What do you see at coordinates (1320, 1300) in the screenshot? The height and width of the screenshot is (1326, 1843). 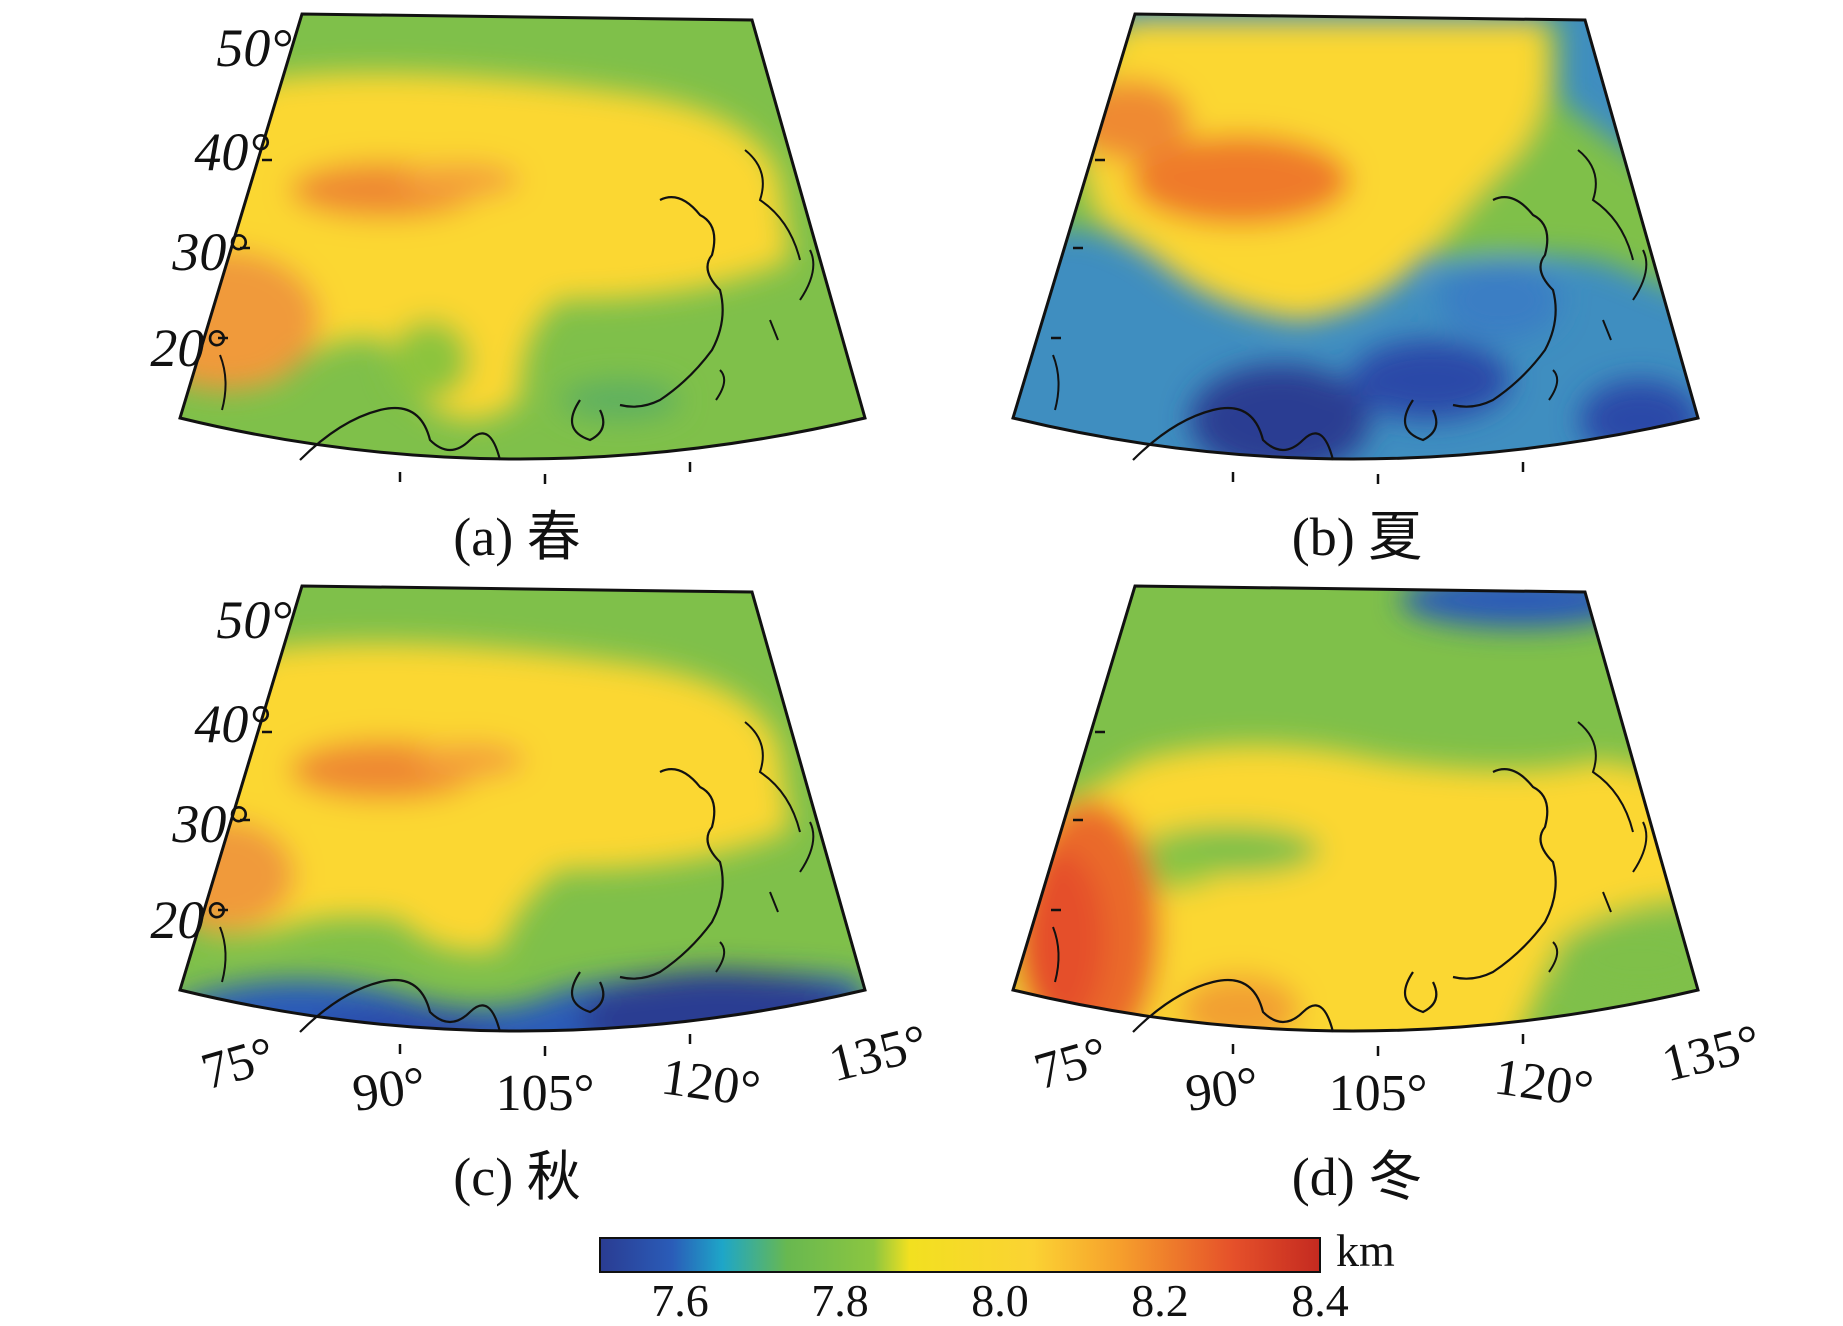 I see `colorbar-tick-label: 8.4` at bounding box center [1320, 1300].